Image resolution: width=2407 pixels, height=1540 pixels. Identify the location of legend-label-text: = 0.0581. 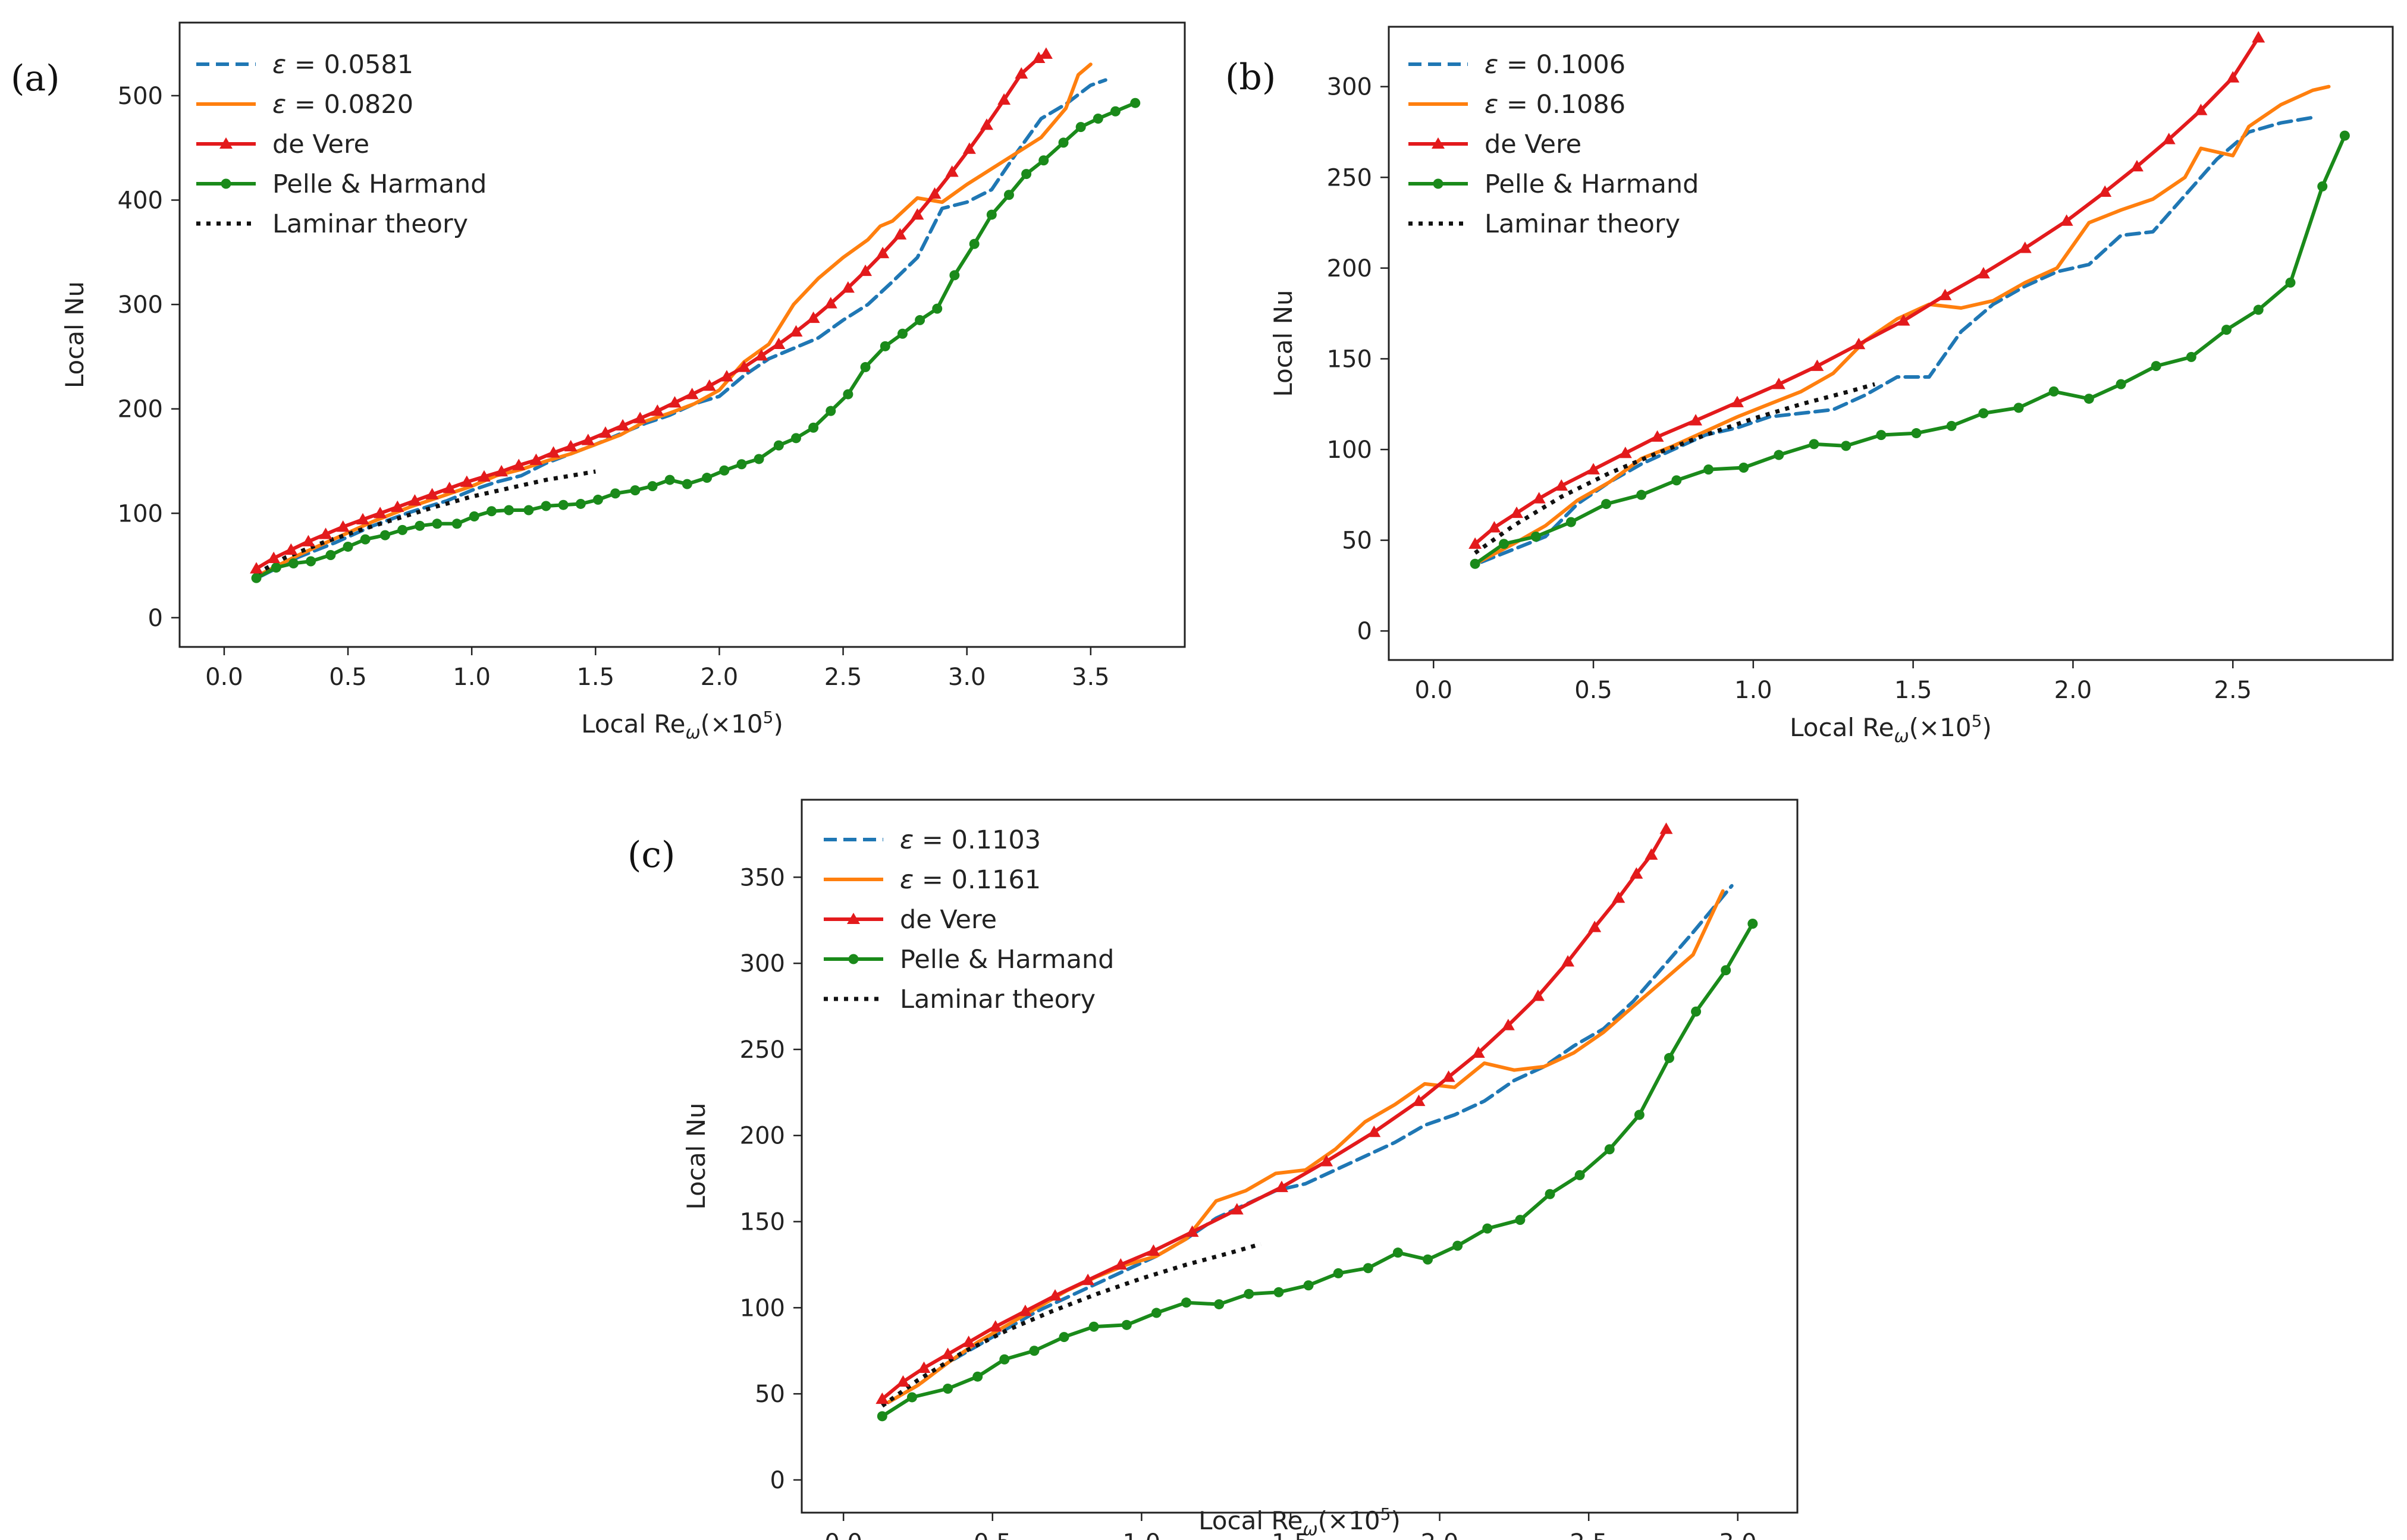
(349, 65).